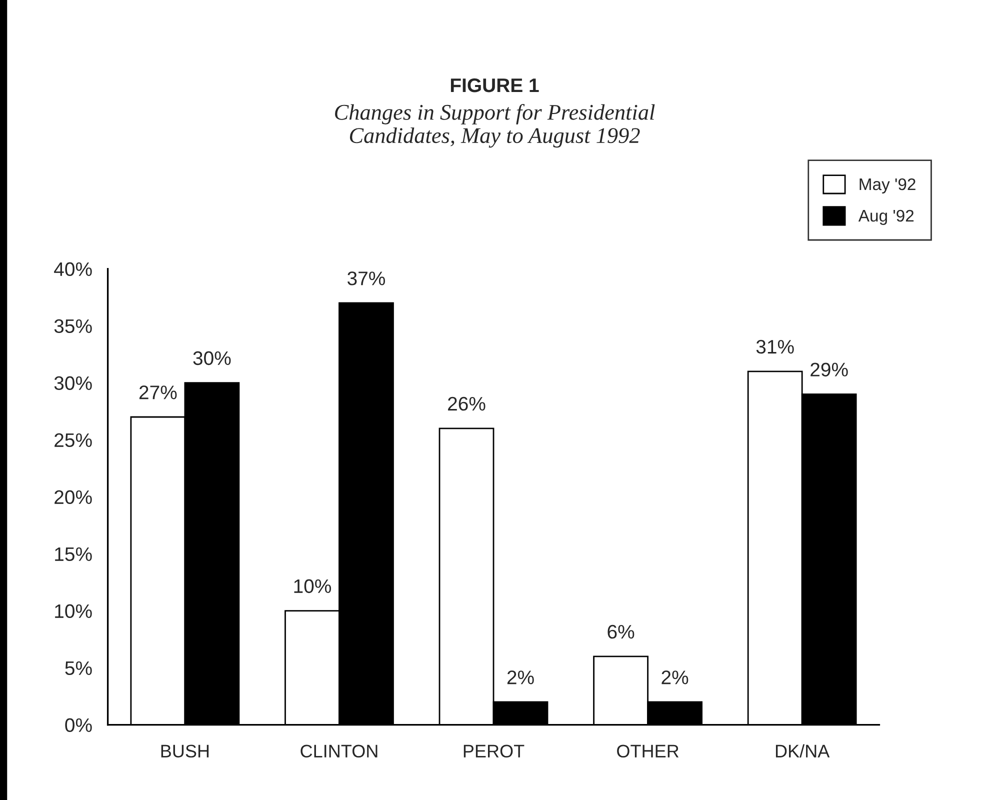 The height and width of the screenshot is (800, 989). I want to click on data-label: 27%, so click(158, 393).